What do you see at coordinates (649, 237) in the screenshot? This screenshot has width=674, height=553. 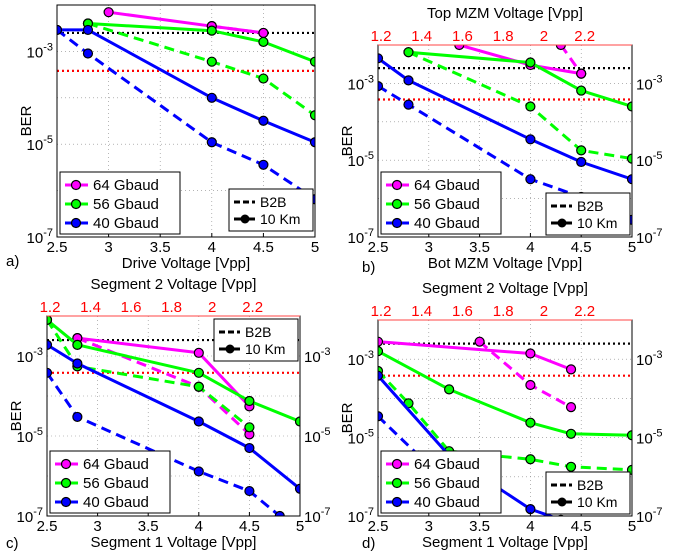 I see `y-tick-label-right: 10⁻⁷` at bounding box center [649, 237].